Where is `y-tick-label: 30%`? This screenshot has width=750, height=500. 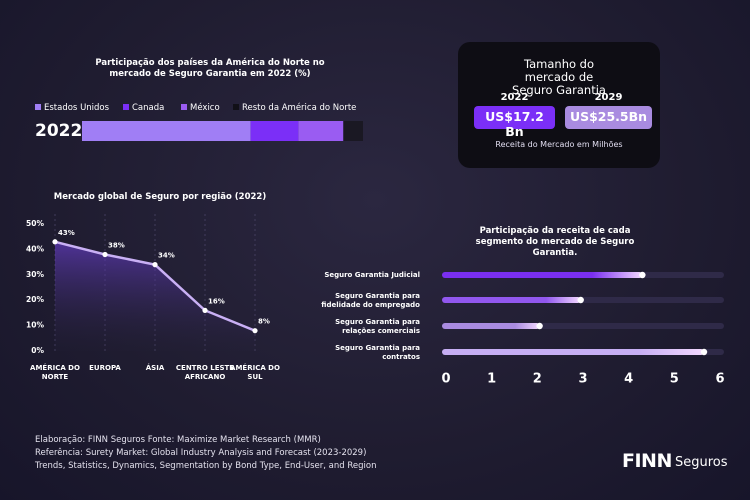
y-tick-label: 30% is located at coordinates (35, 274).